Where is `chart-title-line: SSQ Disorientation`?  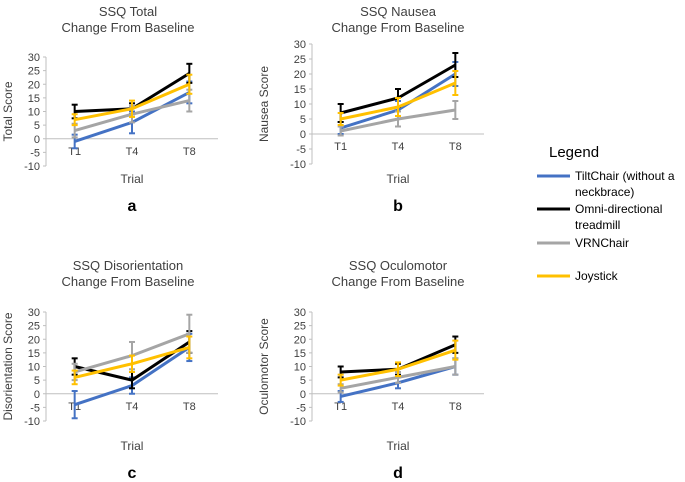
chart-title-line: SSQ Disorientation is located at coordinates (128, 265).